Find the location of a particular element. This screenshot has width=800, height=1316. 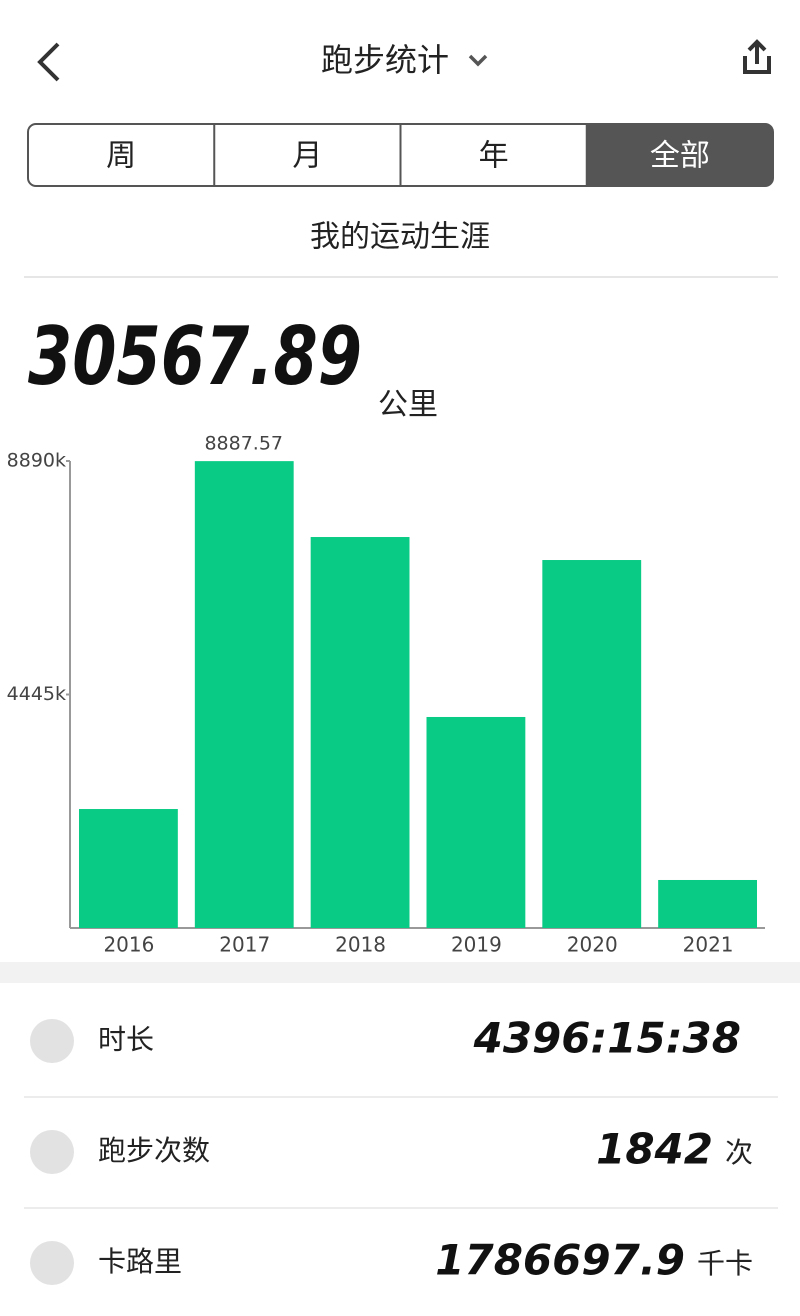

x-tick-label: 2016 is located at coordinates (128, 945).